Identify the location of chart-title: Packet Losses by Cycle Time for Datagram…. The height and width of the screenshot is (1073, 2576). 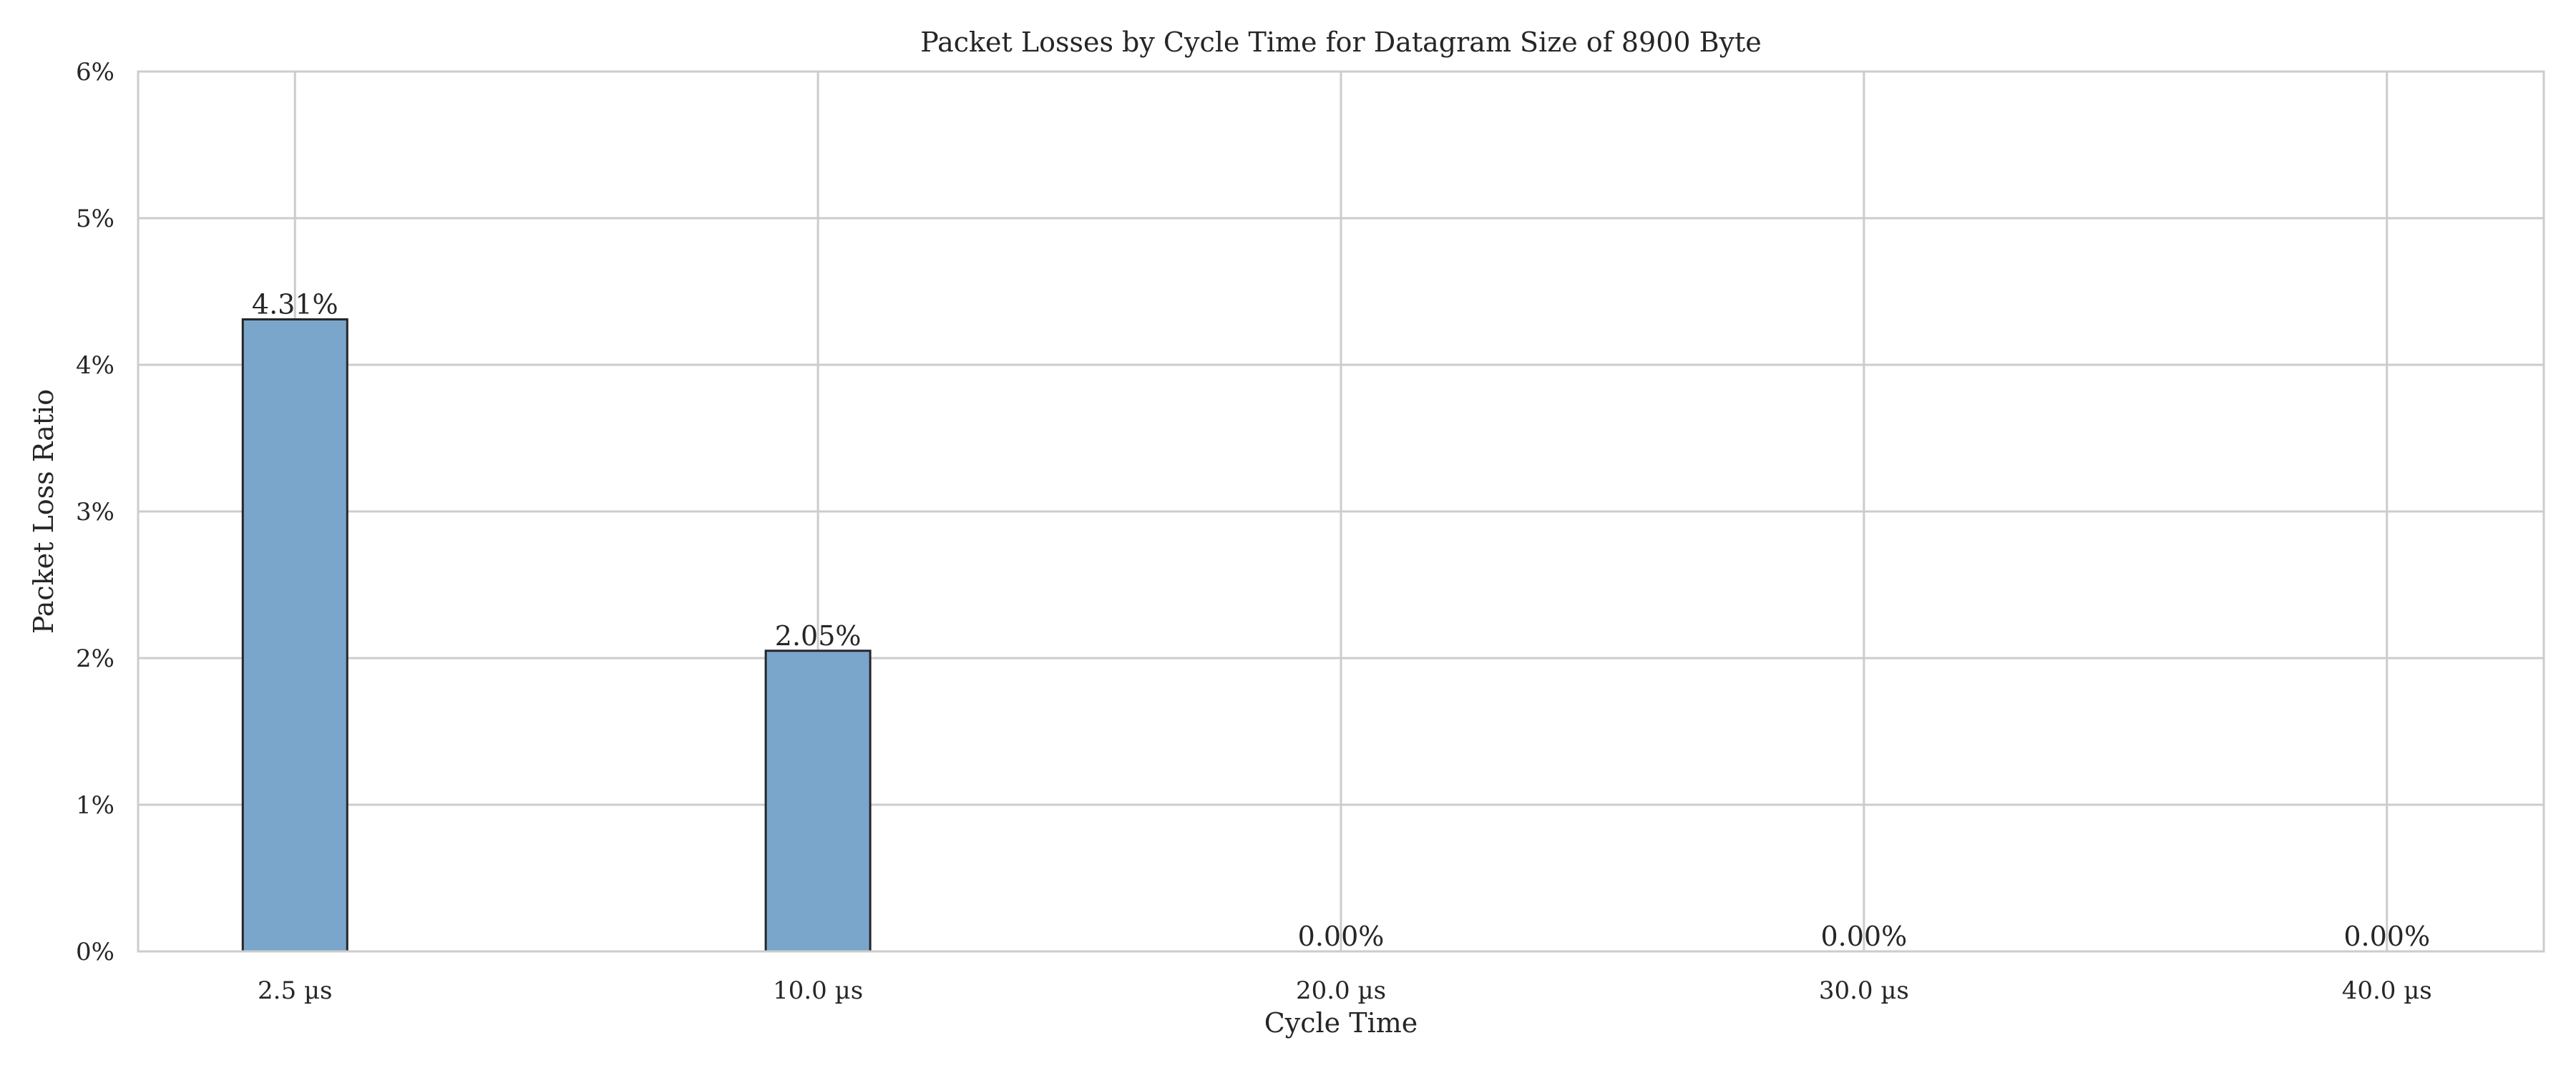
(1341, 42).